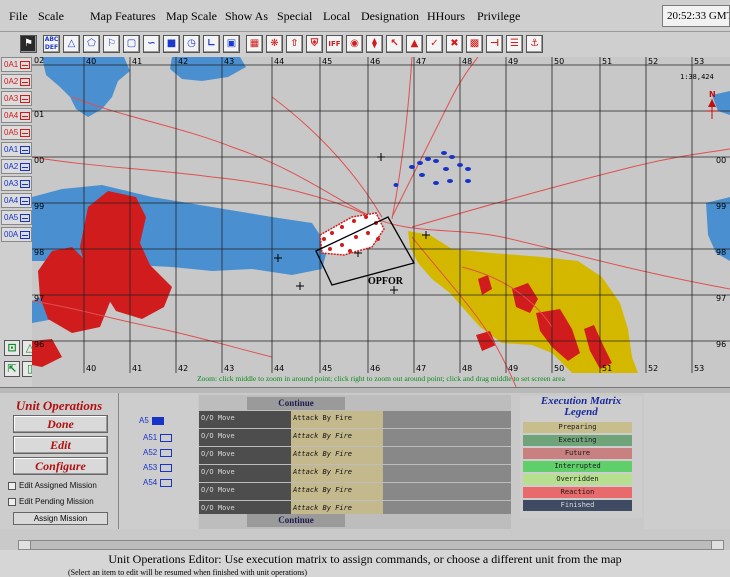 The width and height of the screenshot is (730, 577). What do you see at coordinates (374, 44) in the screenshot?
I see `ambush-icon: ⧫` at bounding box center [374, 44].